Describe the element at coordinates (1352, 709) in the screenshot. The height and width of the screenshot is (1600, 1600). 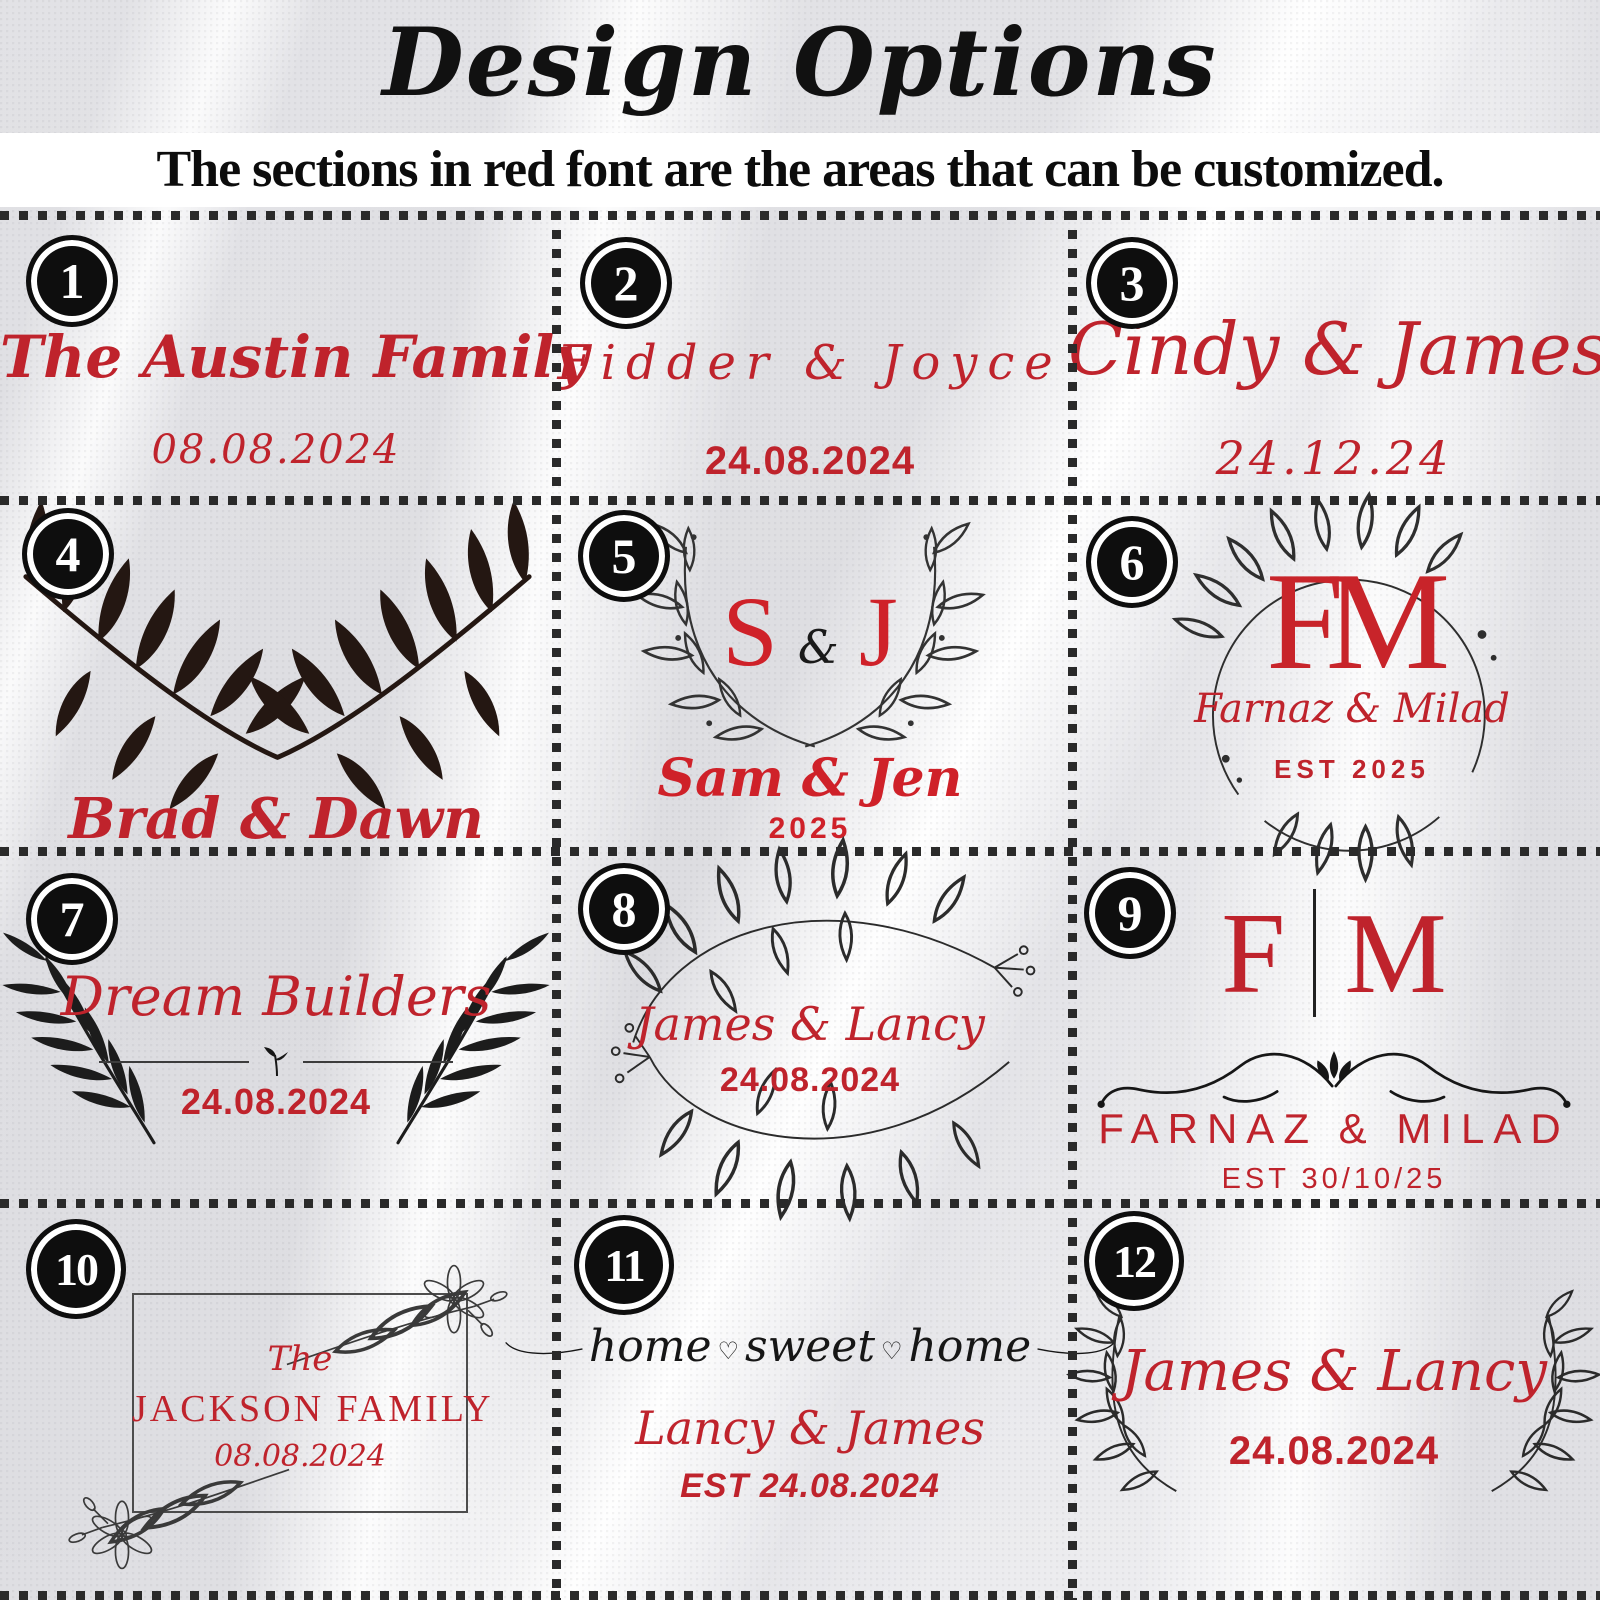
I see `couple-name: Farnaz & Milad` at that location.